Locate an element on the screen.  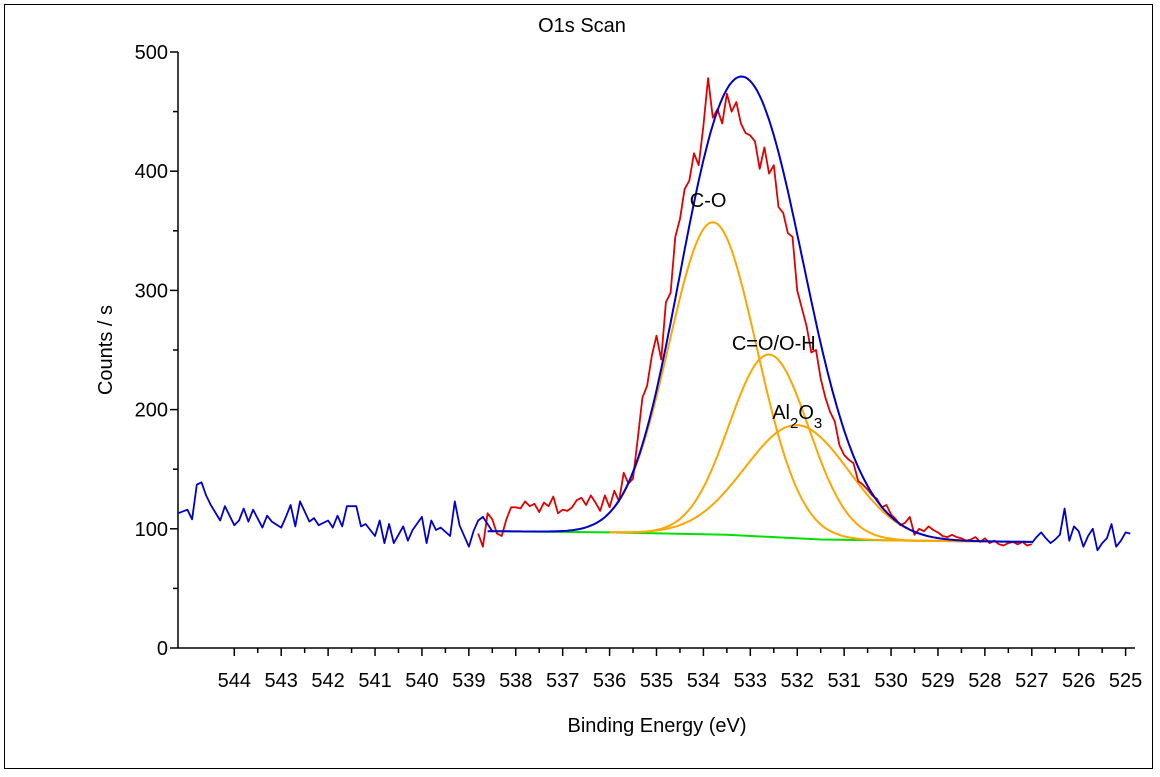
x-tick-label: 528 is located at coordinates (984, 681).